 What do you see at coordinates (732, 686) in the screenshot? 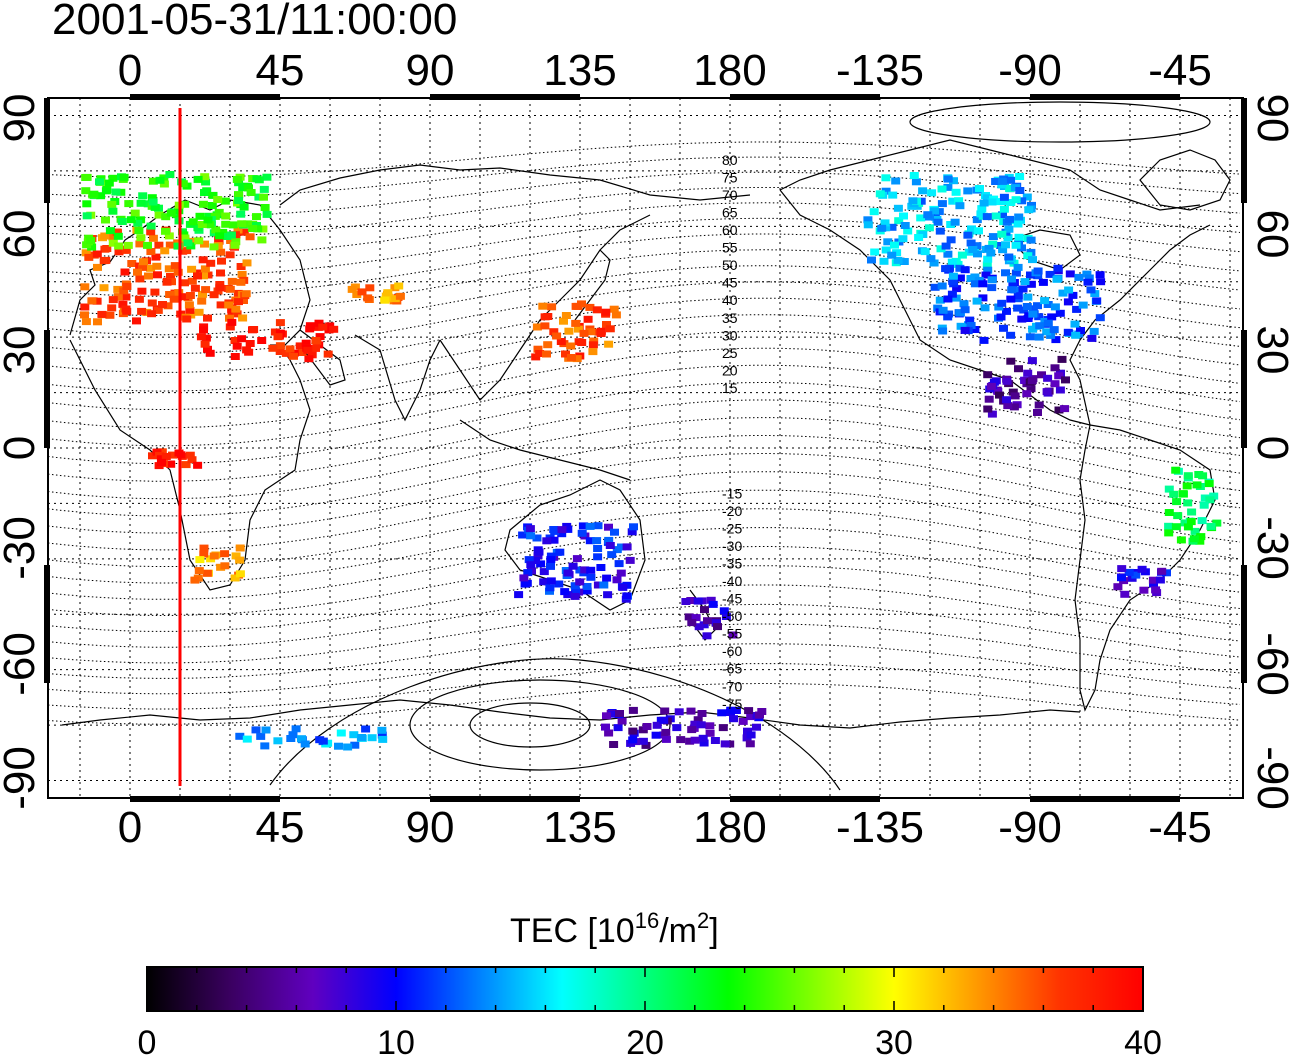
I see `contour-label: -70` at bounding box center [732, 686].